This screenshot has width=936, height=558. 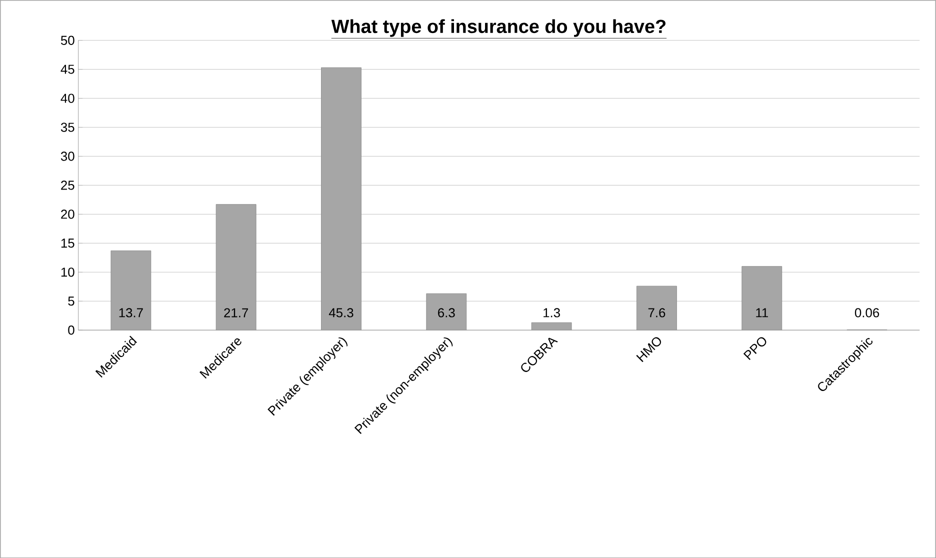 What do you see at coordinates (236, 313) in the screenshot?
I see `data-label: 21.7` at bounding box center [236, 313].